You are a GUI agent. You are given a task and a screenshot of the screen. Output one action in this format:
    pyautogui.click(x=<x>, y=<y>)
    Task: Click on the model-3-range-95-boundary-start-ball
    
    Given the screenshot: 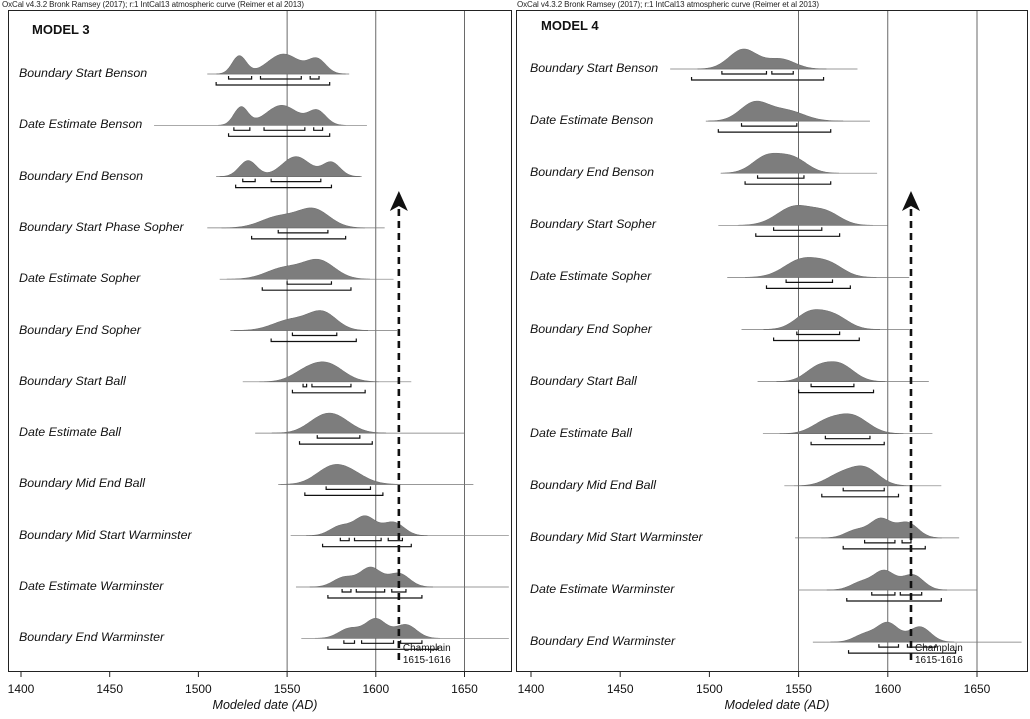 What is the action you would take?
    pyautogui.click(x=328, y=391)
    